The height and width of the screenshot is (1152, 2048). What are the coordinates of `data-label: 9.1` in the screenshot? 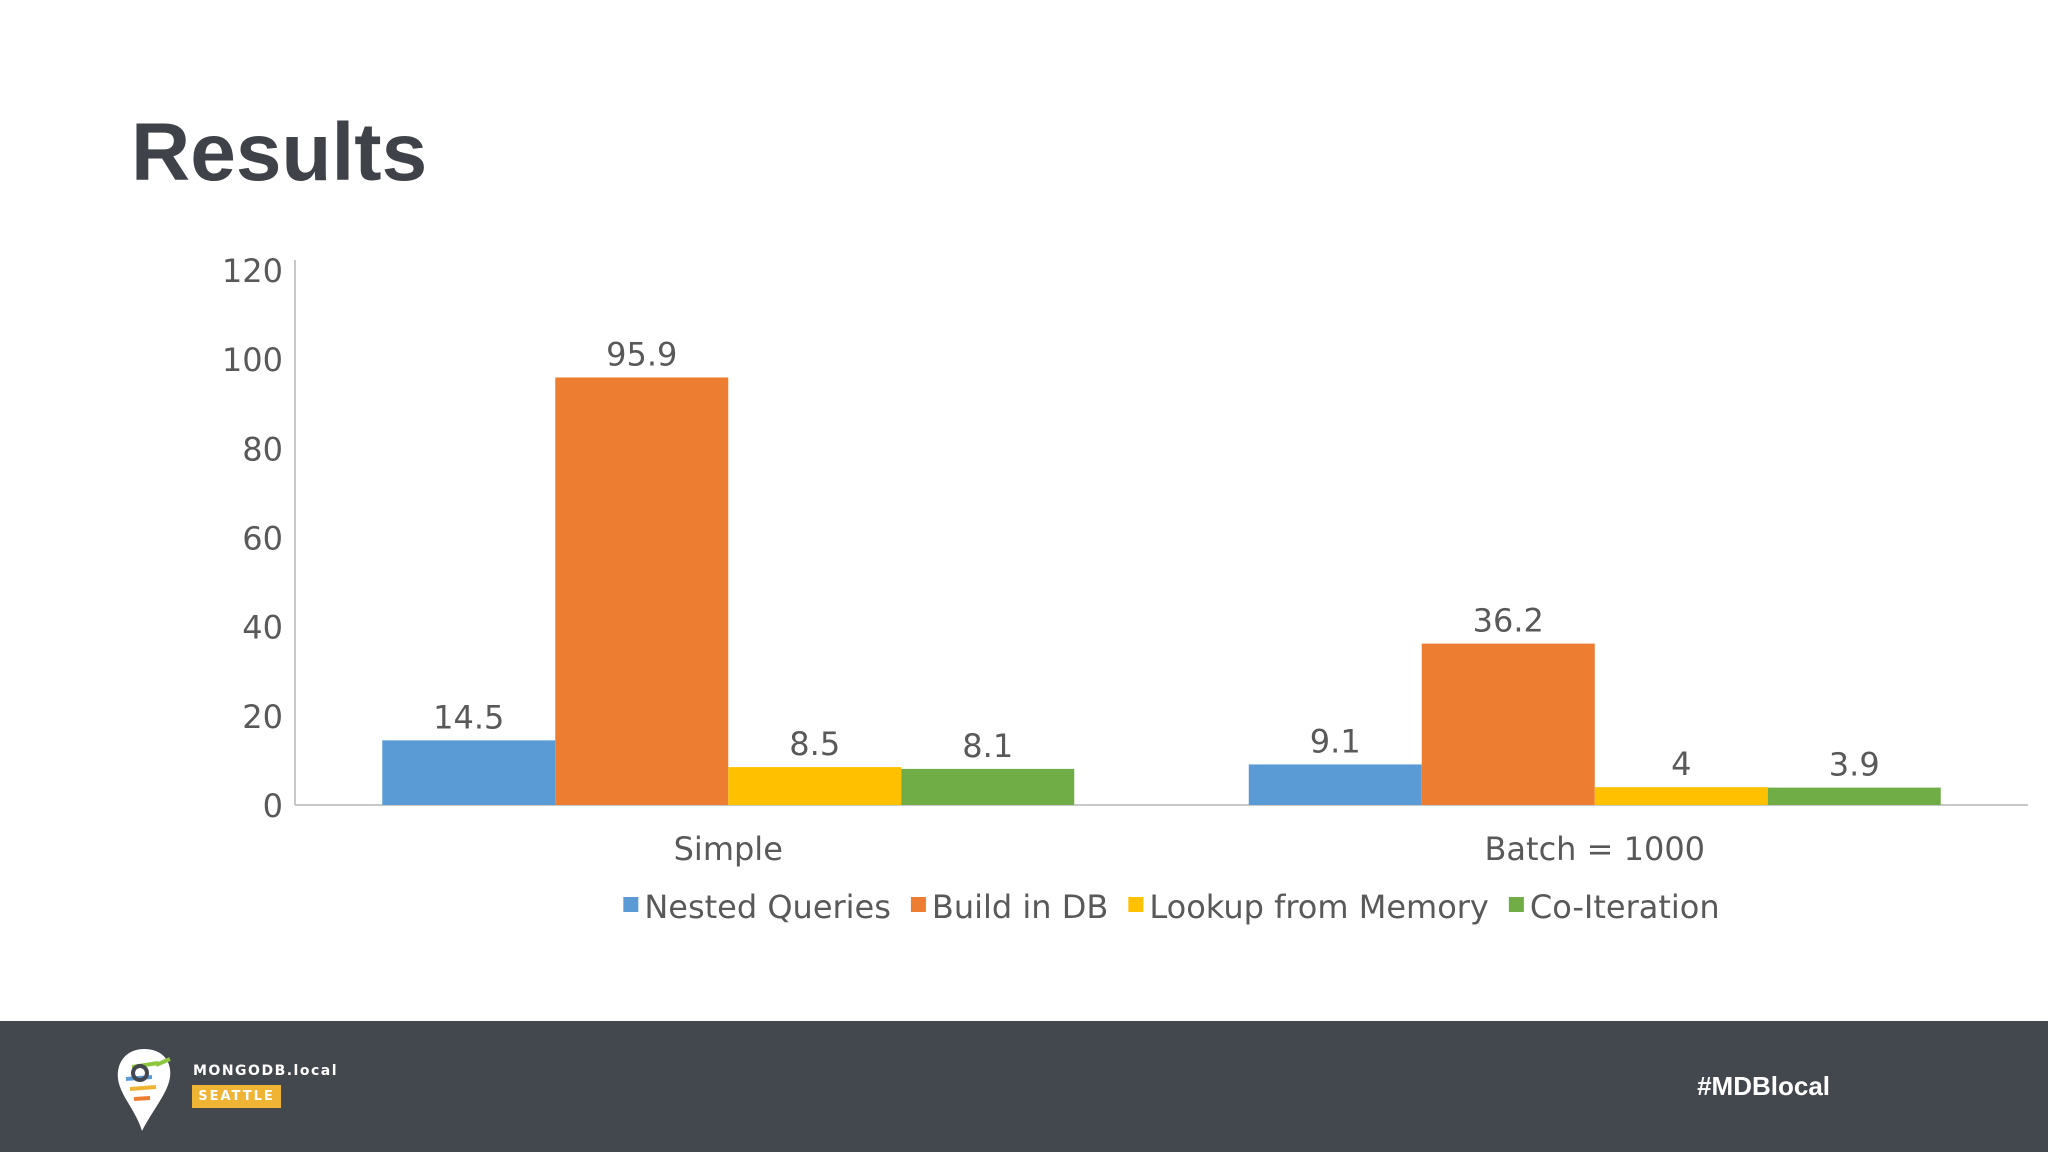 It's located at (1335, 741).